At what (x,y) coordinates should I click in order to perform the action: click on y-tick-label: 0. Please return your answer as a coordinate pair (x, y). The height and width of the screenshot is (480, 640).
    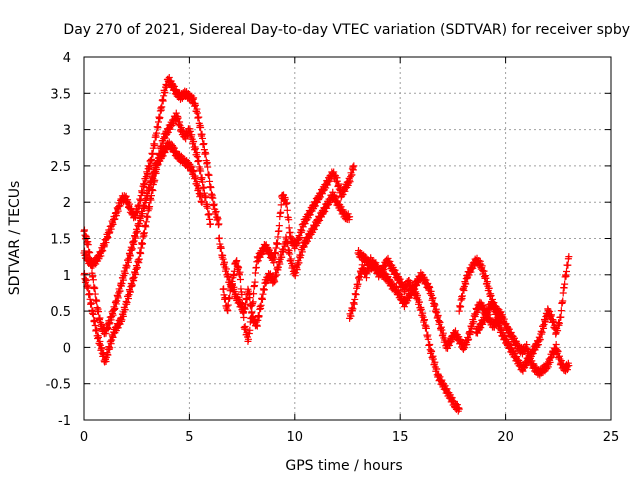
    Looking at the image, I should click on (67, 348).